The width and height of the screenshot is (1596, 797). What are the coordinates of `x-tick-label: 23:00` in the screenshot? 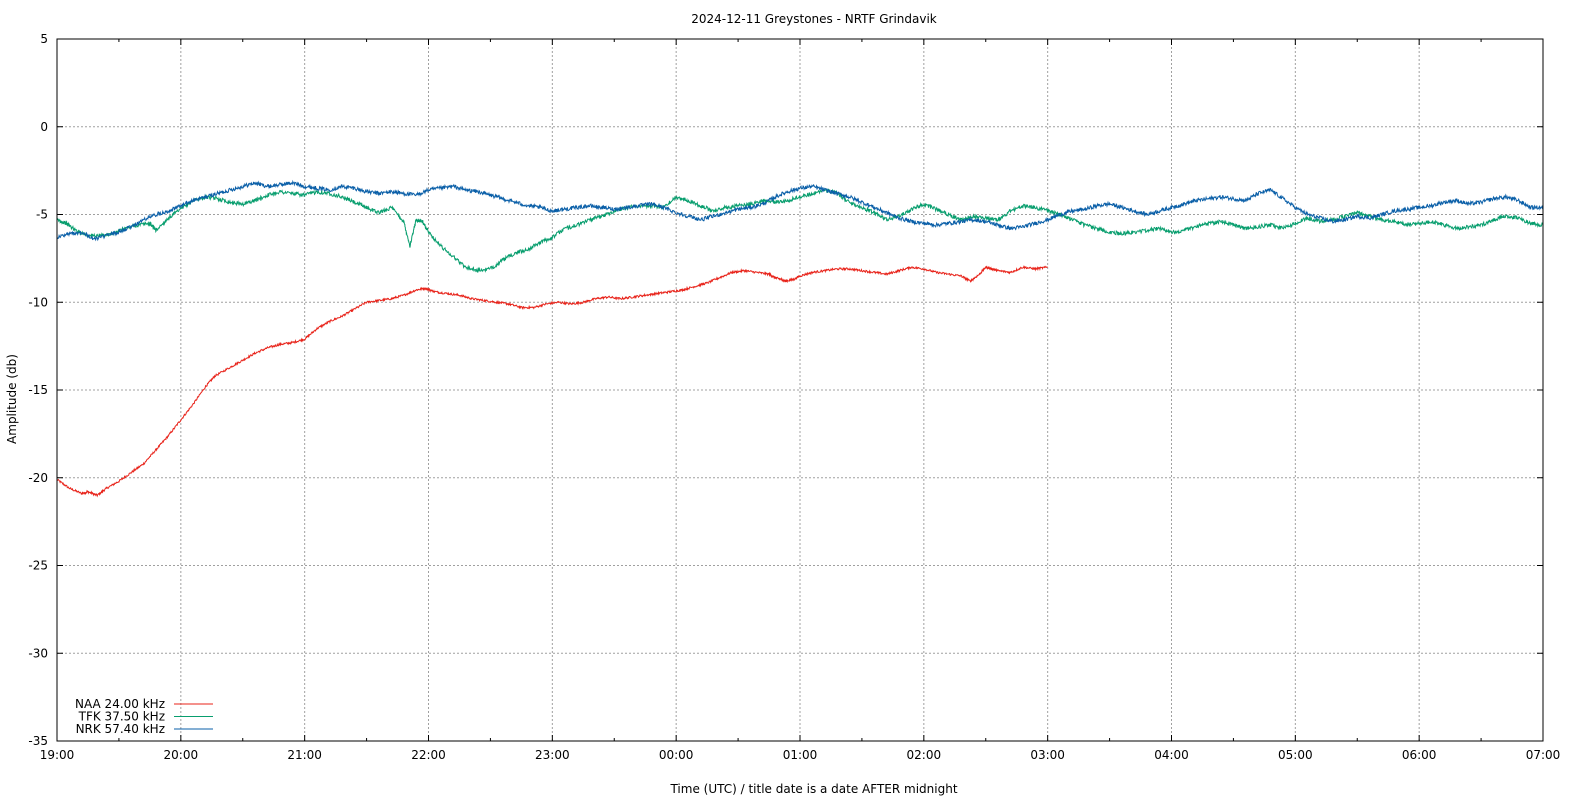 It's located at (552, 755).